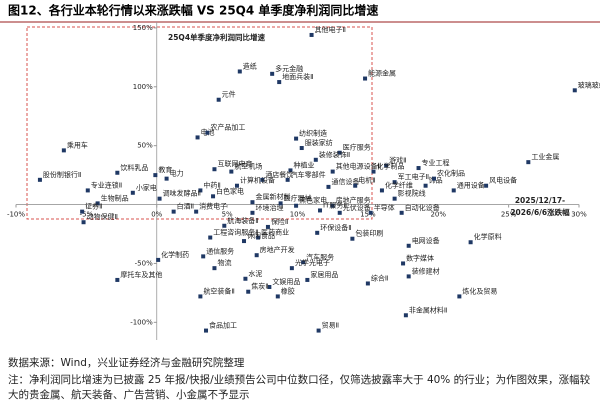 This screenshot has width=600, height=406. I want to click on point-label: 水泥, so click(255, 273).